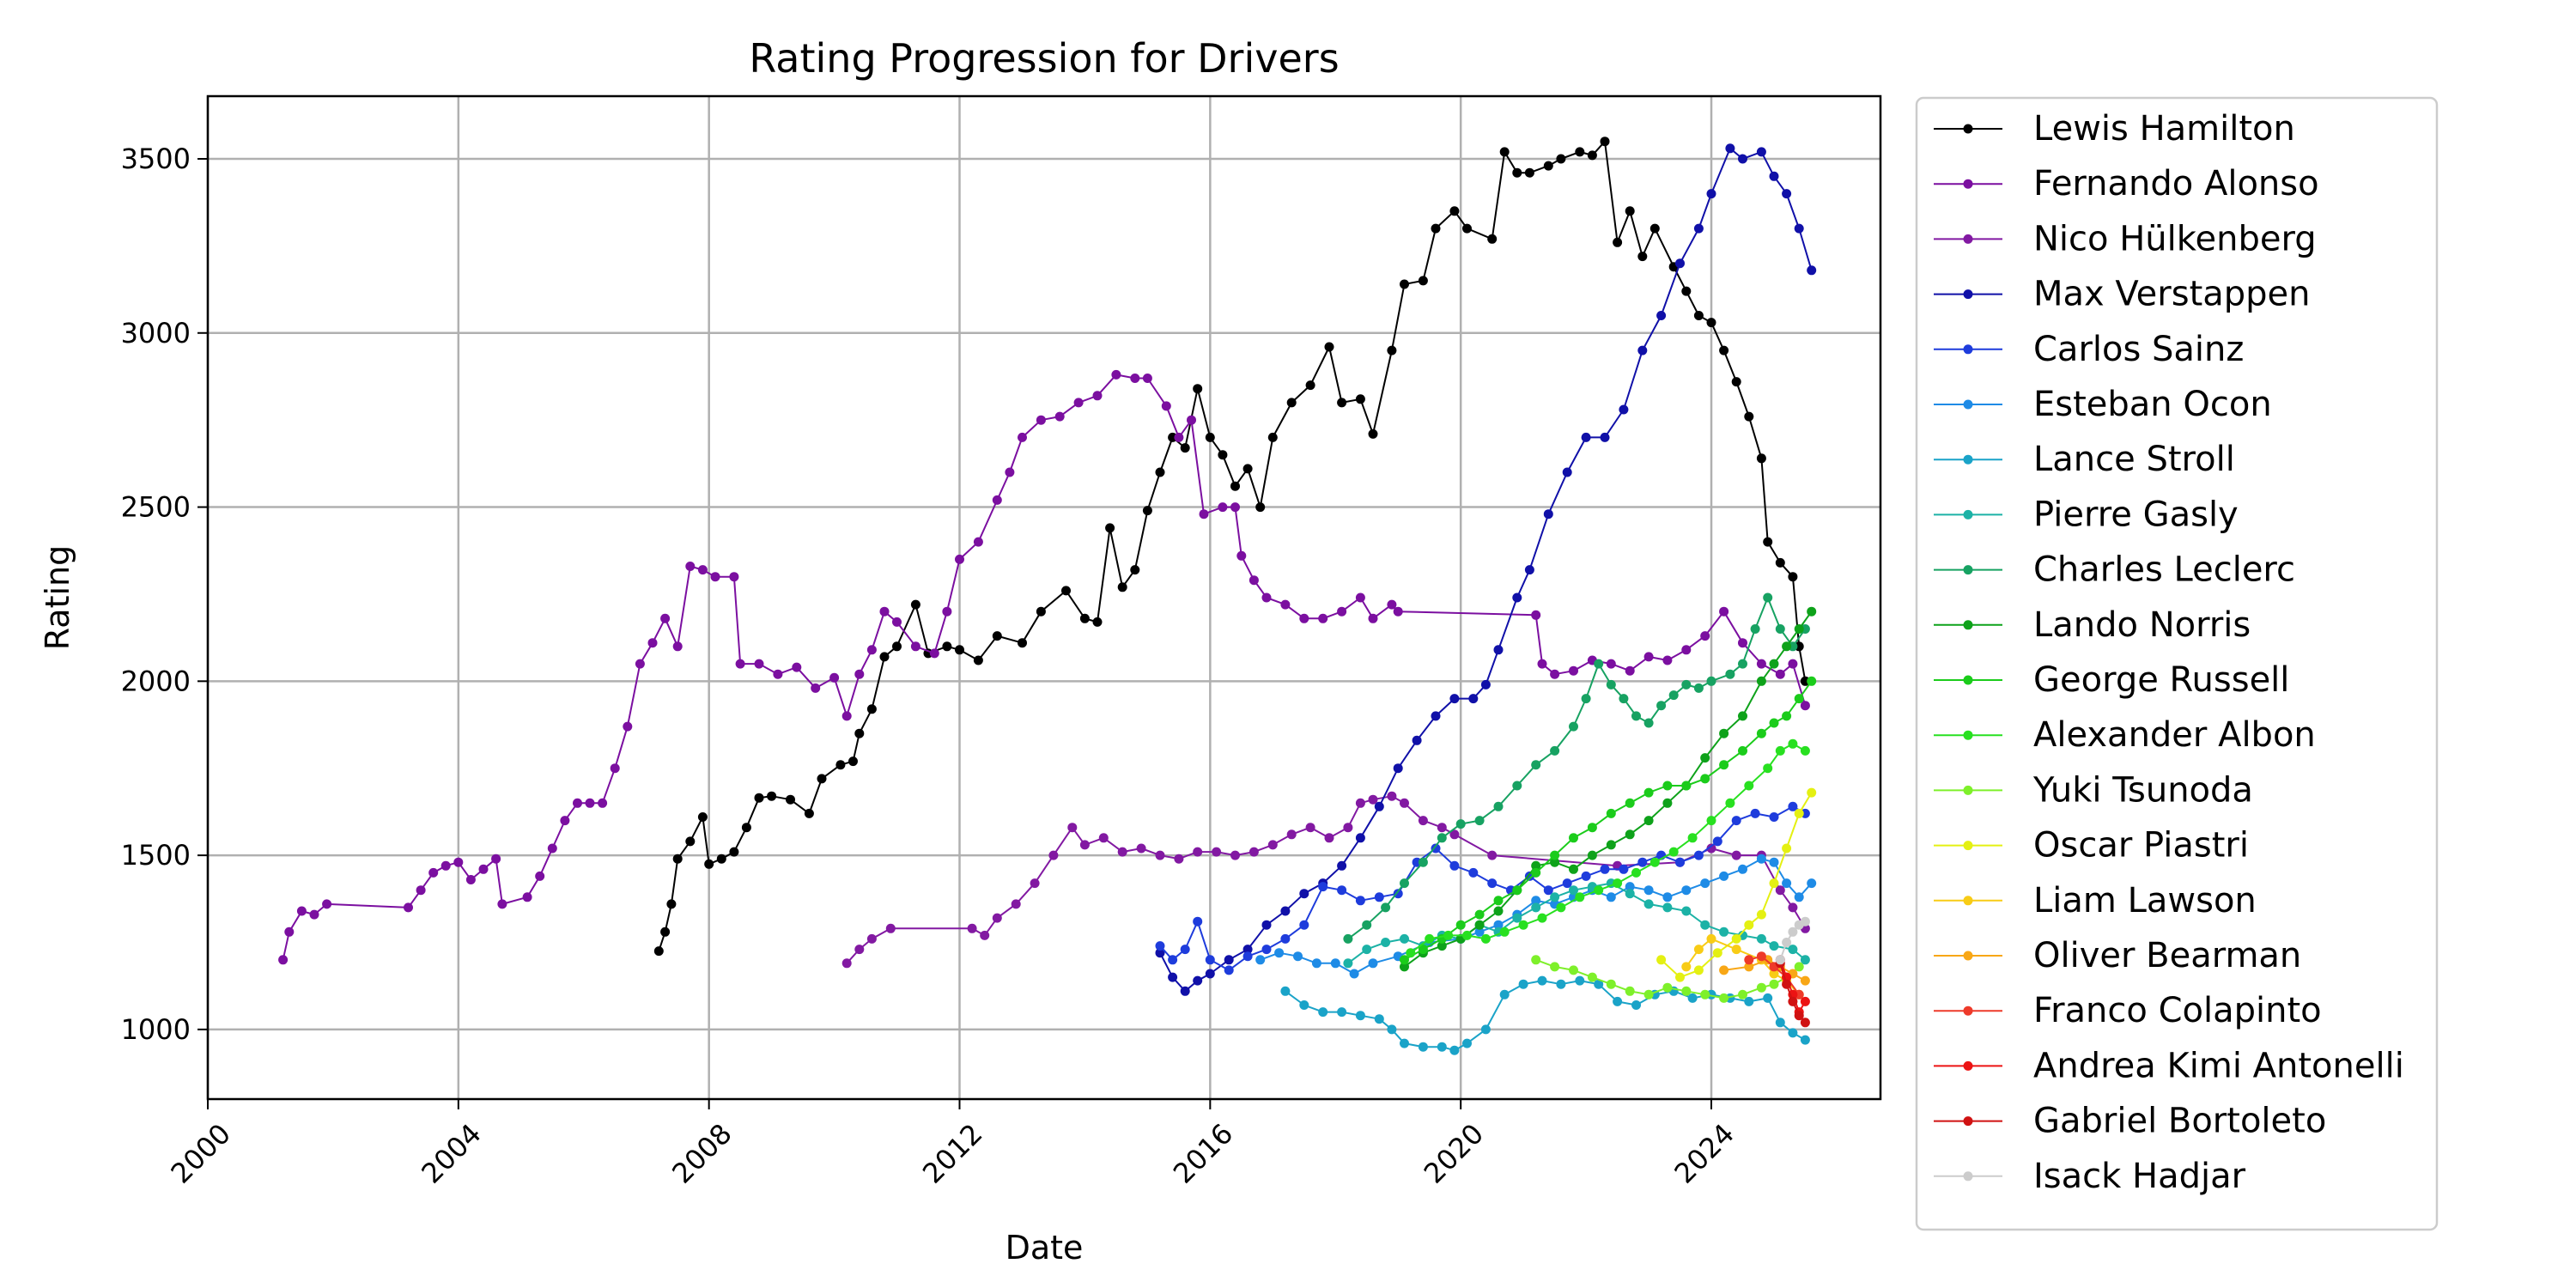 This screenshot has width=2576, height=1288. I want to click on y-tick-label: 2000, so click(156, 681).